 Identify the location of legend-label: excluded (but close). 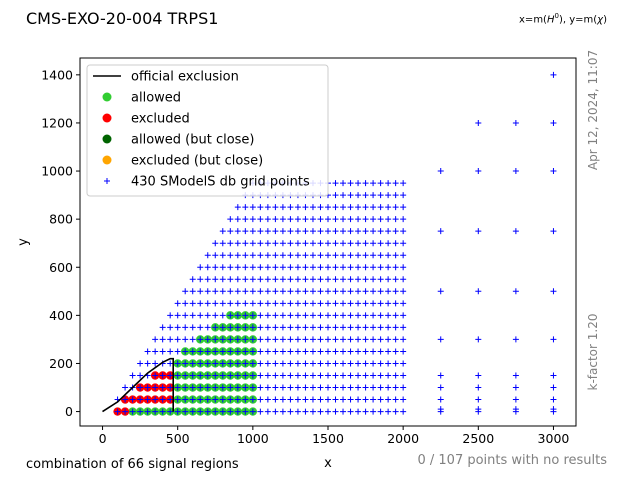
(197, 161).